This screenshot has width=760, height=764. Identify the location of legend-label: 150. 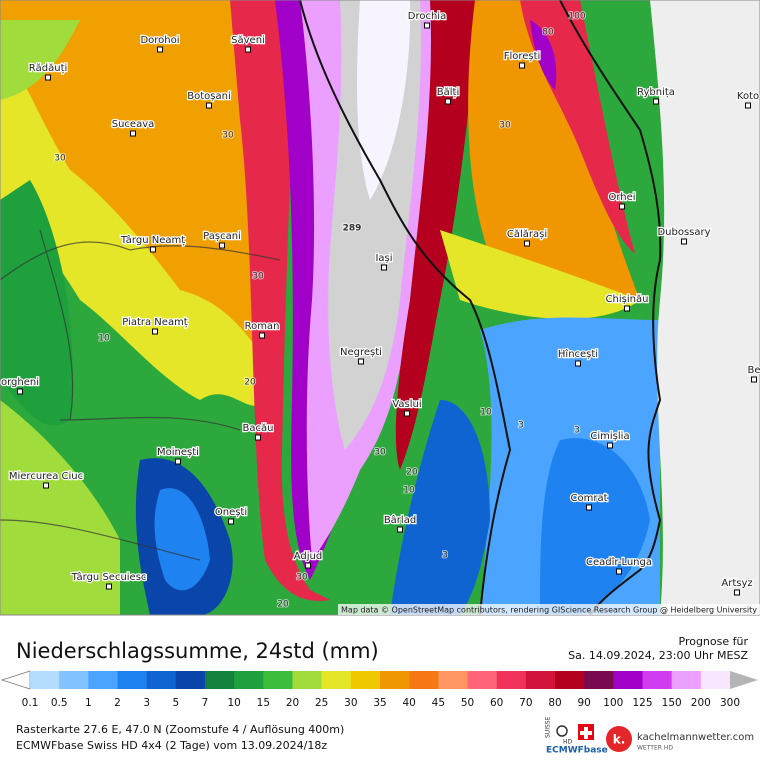
(672, 703).